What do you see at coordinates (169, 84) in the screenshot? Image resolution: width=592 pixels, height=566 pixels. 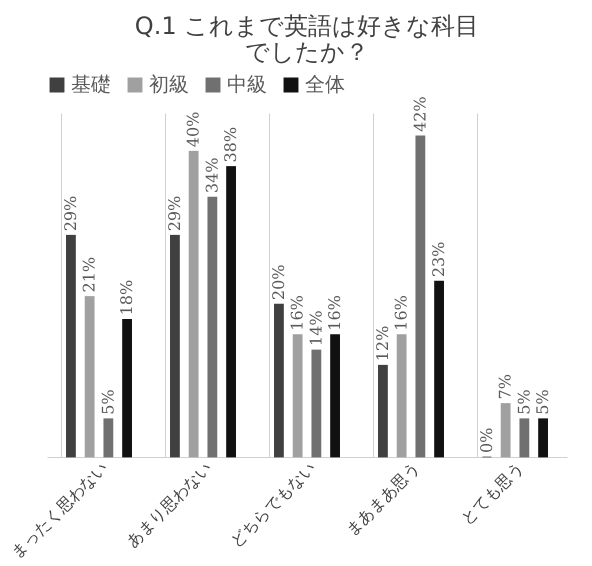 I see `legend-label: 初級` at bounding box center [169, 84].